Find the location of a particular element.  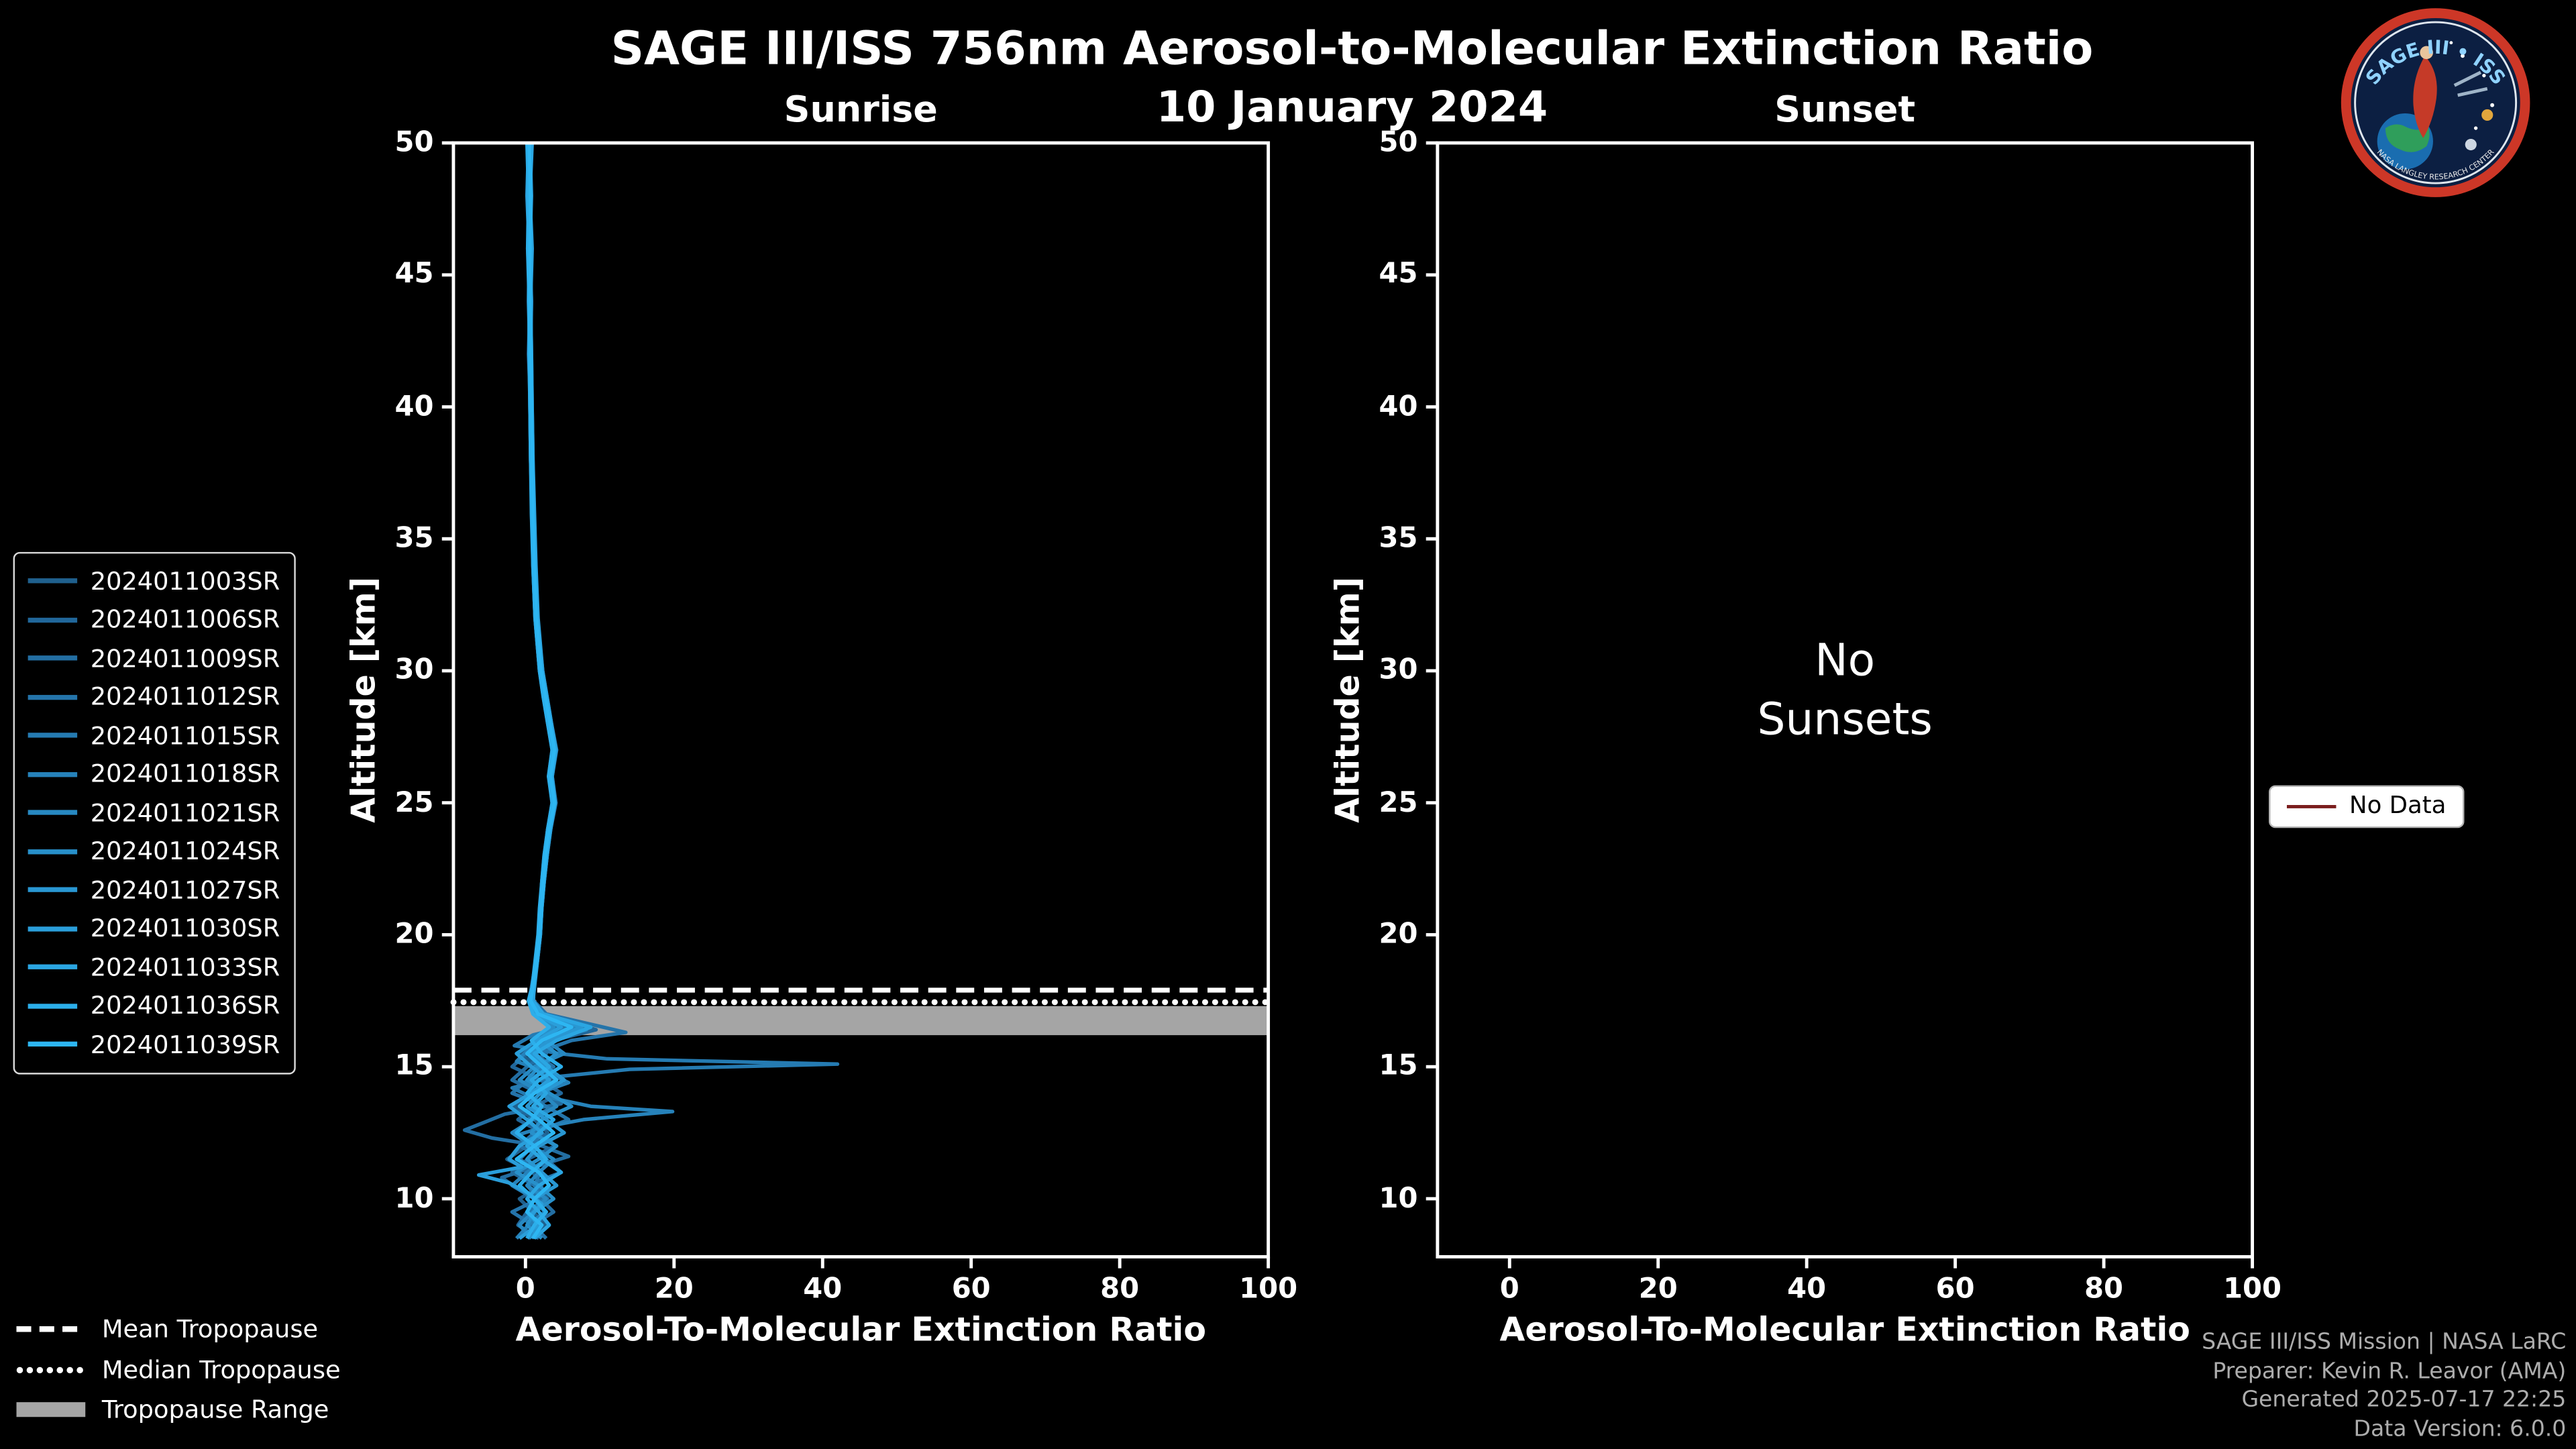

event-legend-label: 2024011024SR is located at coordinates (185, 852).